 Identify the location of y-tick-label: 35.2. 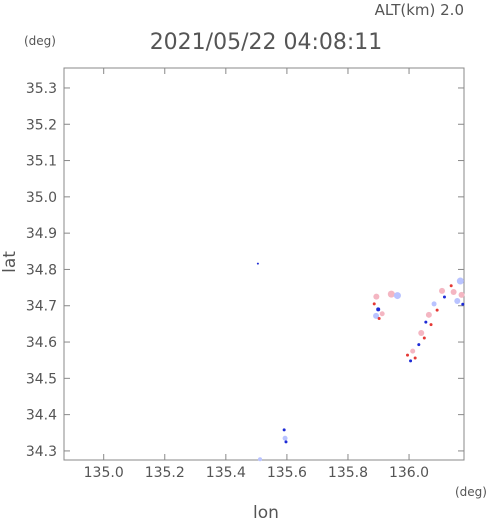
(41, 125).